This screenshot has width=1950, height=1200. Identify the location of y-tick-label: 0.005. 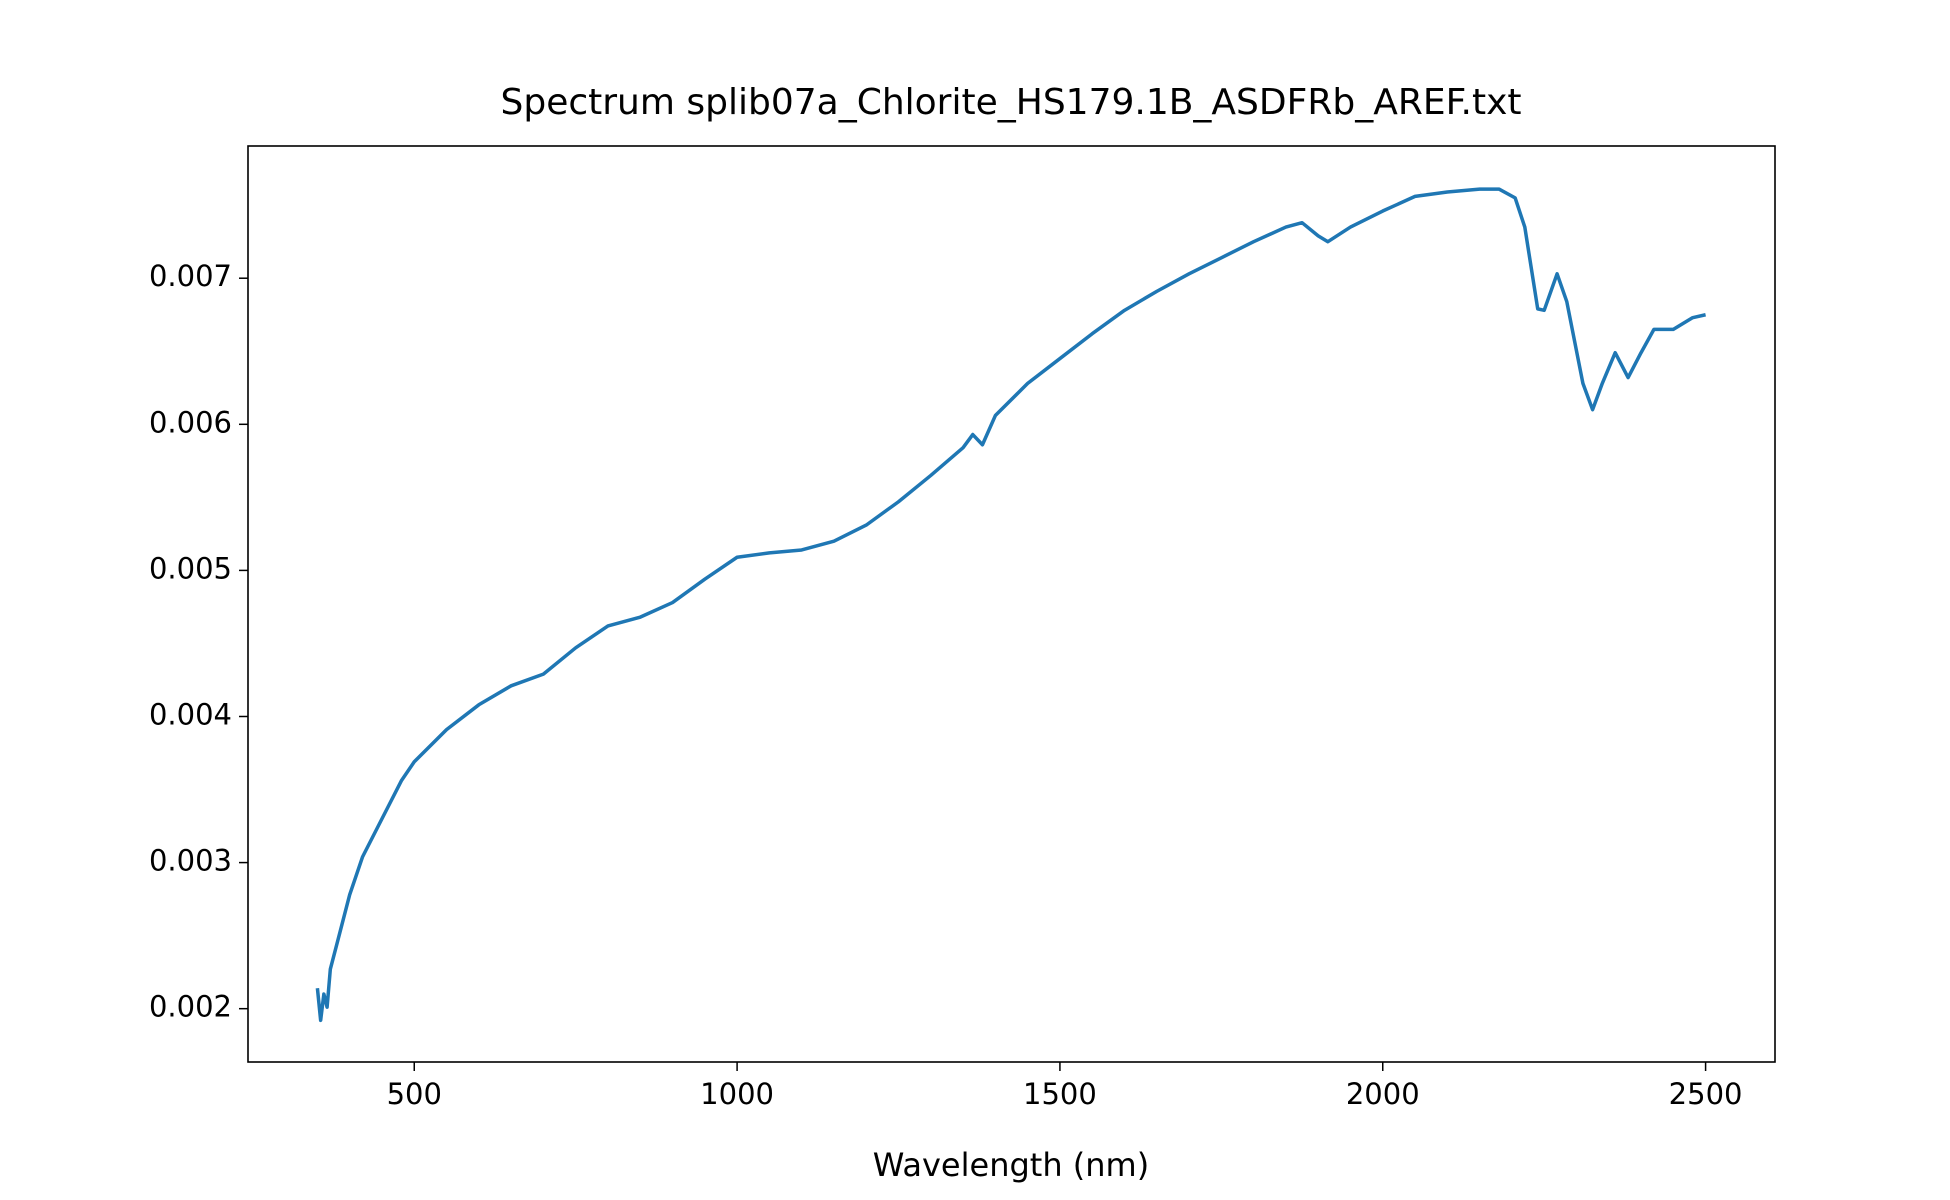
(190, 568).